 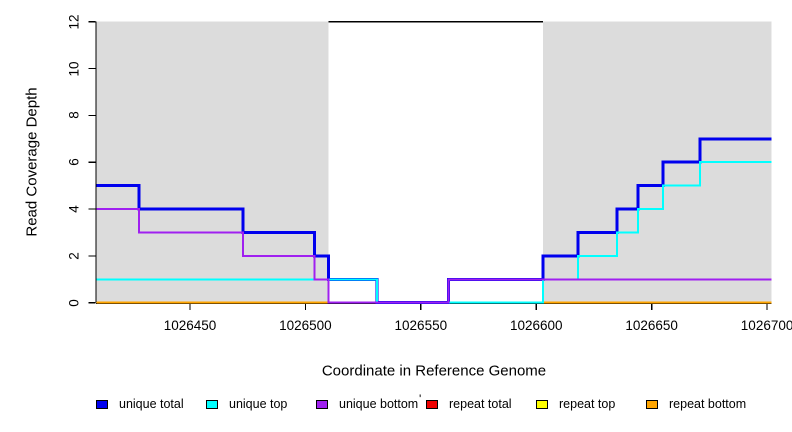 What do you see at coordinates (74, 115) in the screenshot?
I see `y-tick-label: 8` at bounding box center [74, 115].